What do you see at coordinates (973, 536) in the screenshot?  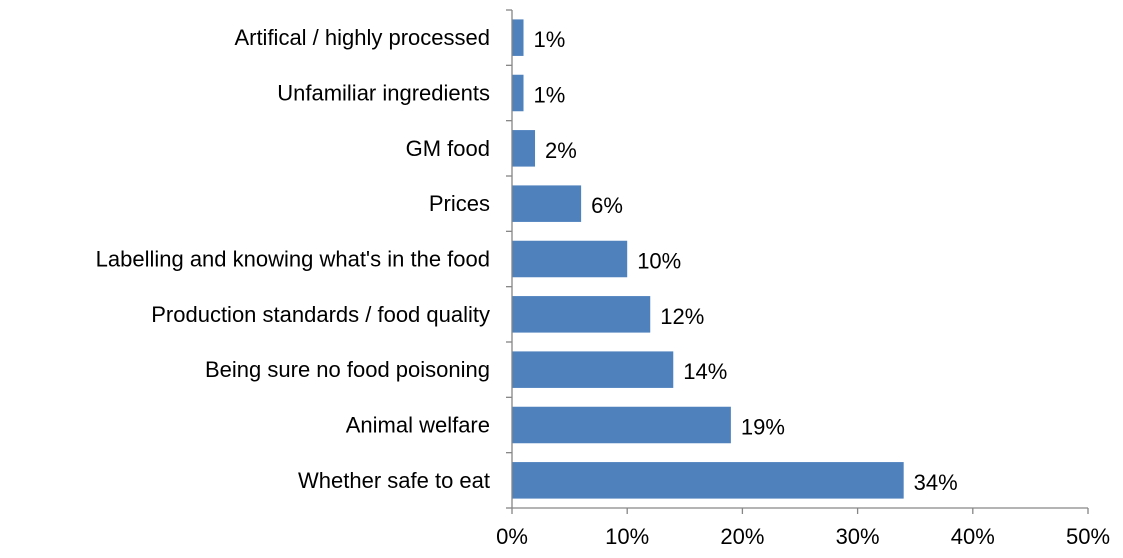 I see `x-tick-label-4: 40%` at bounding box center [973, 536].